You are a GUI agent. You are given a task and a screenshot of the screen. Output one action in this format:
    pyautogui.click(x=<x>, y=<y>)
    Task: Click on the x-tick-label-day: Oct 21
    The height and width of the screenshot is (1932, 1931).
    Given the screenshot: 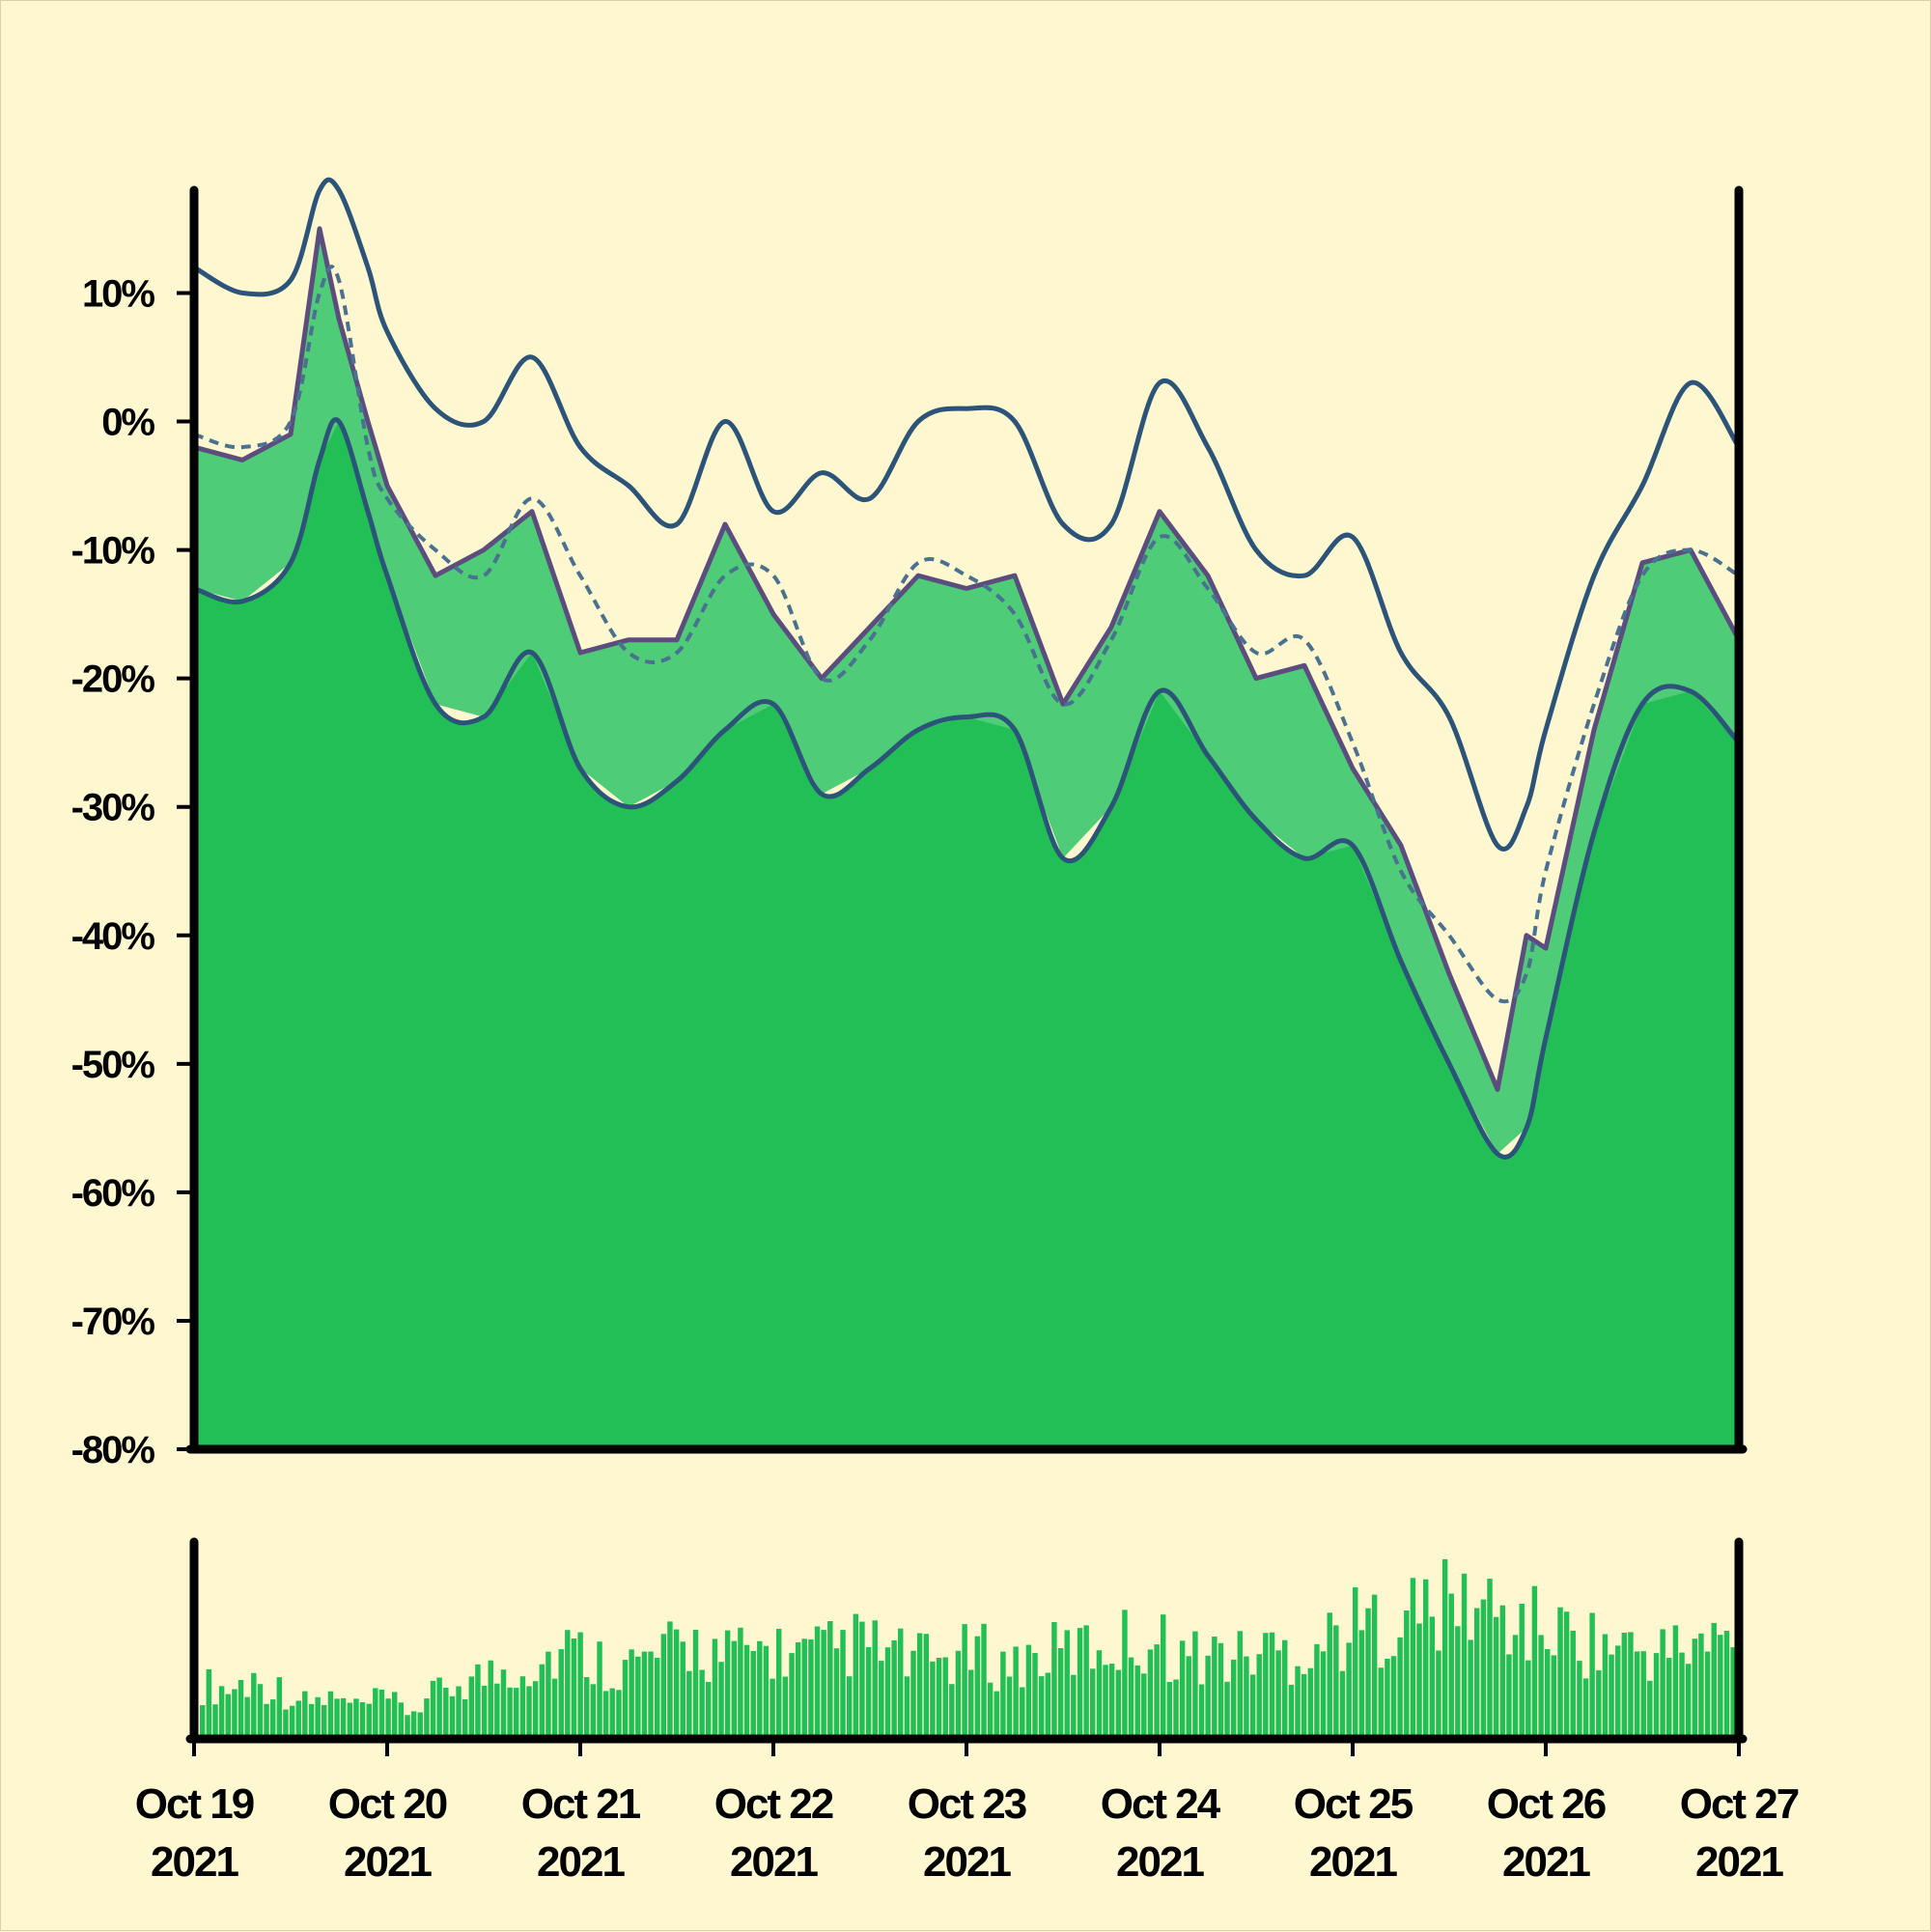 What is the action you would take?
    pyautogui.click(x=581, y=1804)
    